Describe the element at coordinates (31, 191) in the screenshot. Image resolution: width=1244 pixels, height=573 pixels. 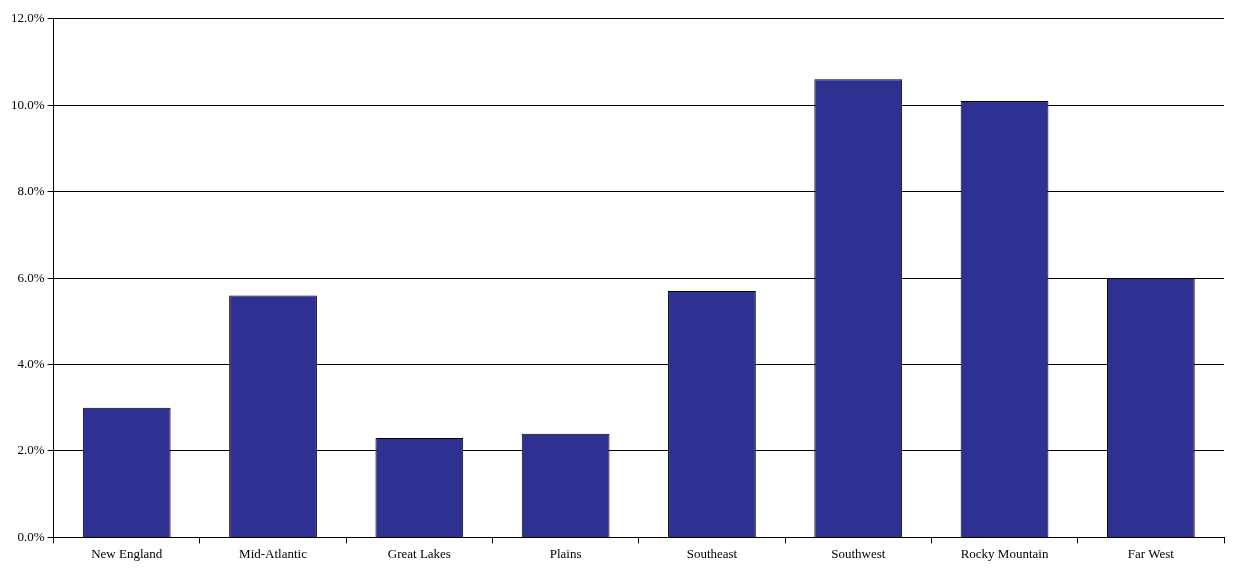
I see `y-tick-label: 8.0%` at that location.